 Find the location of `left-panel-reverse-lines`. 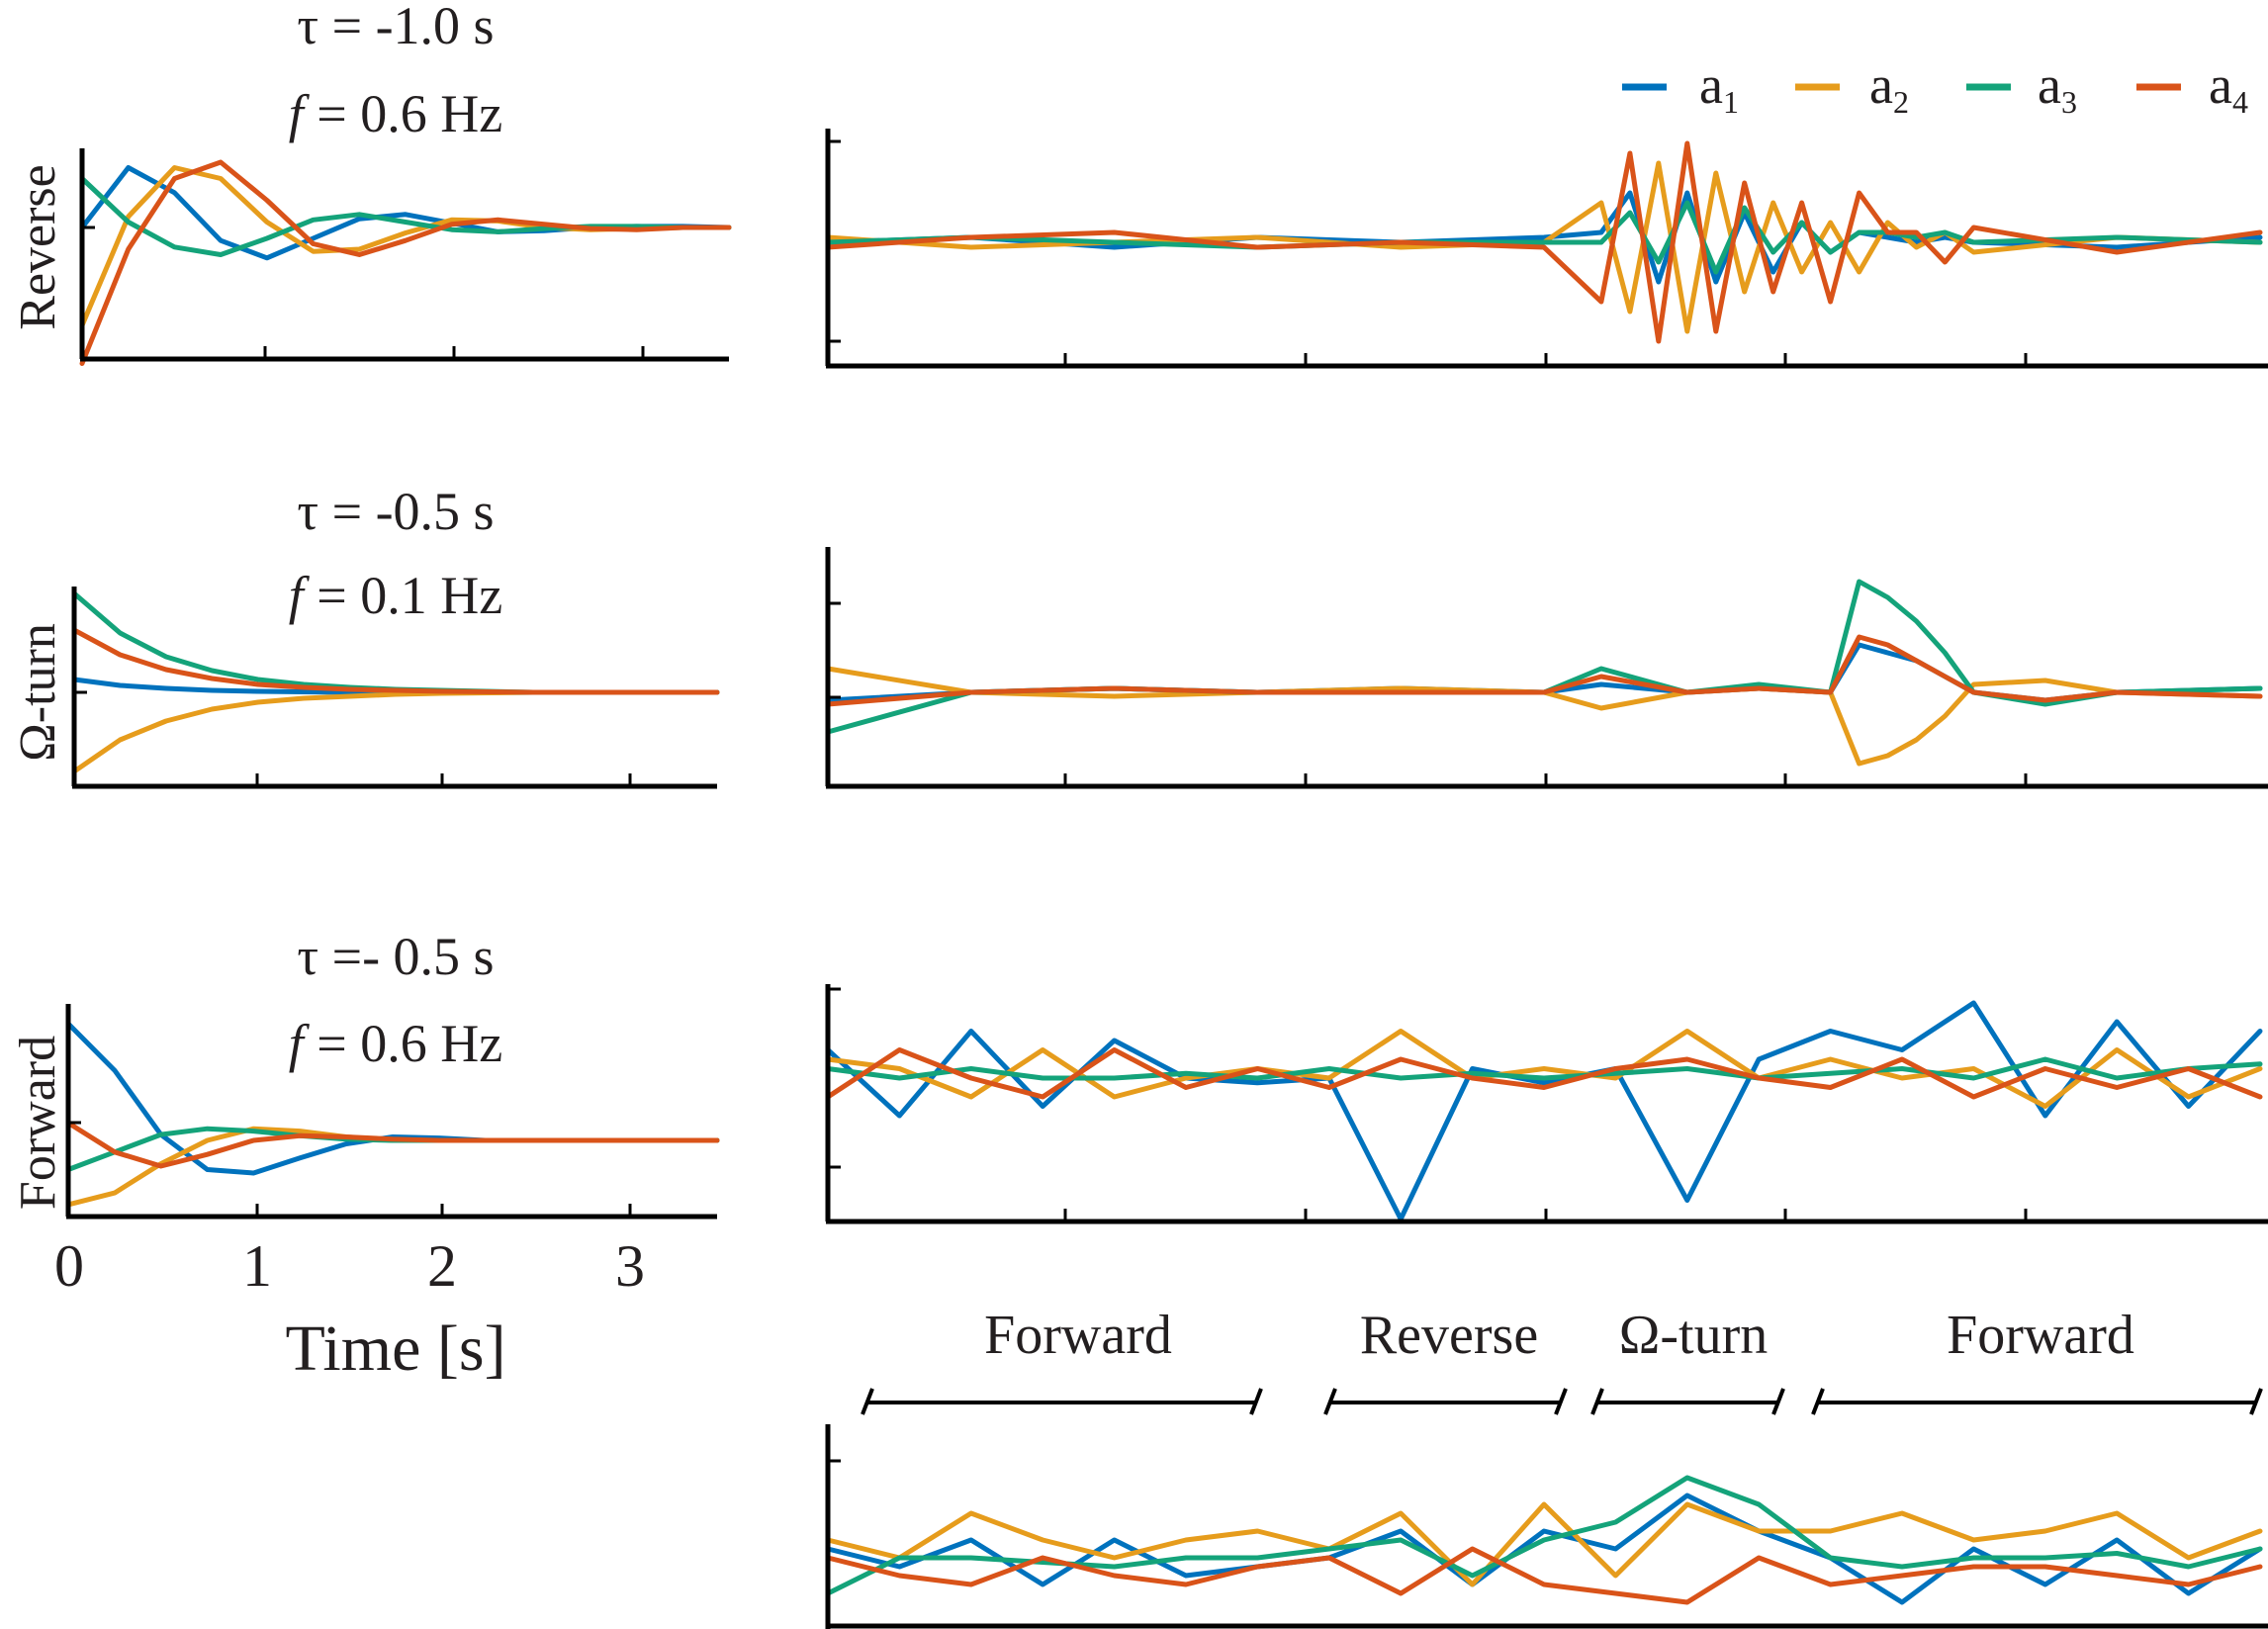

left-panel-reverse-lines is located at coordinates (405, 262).